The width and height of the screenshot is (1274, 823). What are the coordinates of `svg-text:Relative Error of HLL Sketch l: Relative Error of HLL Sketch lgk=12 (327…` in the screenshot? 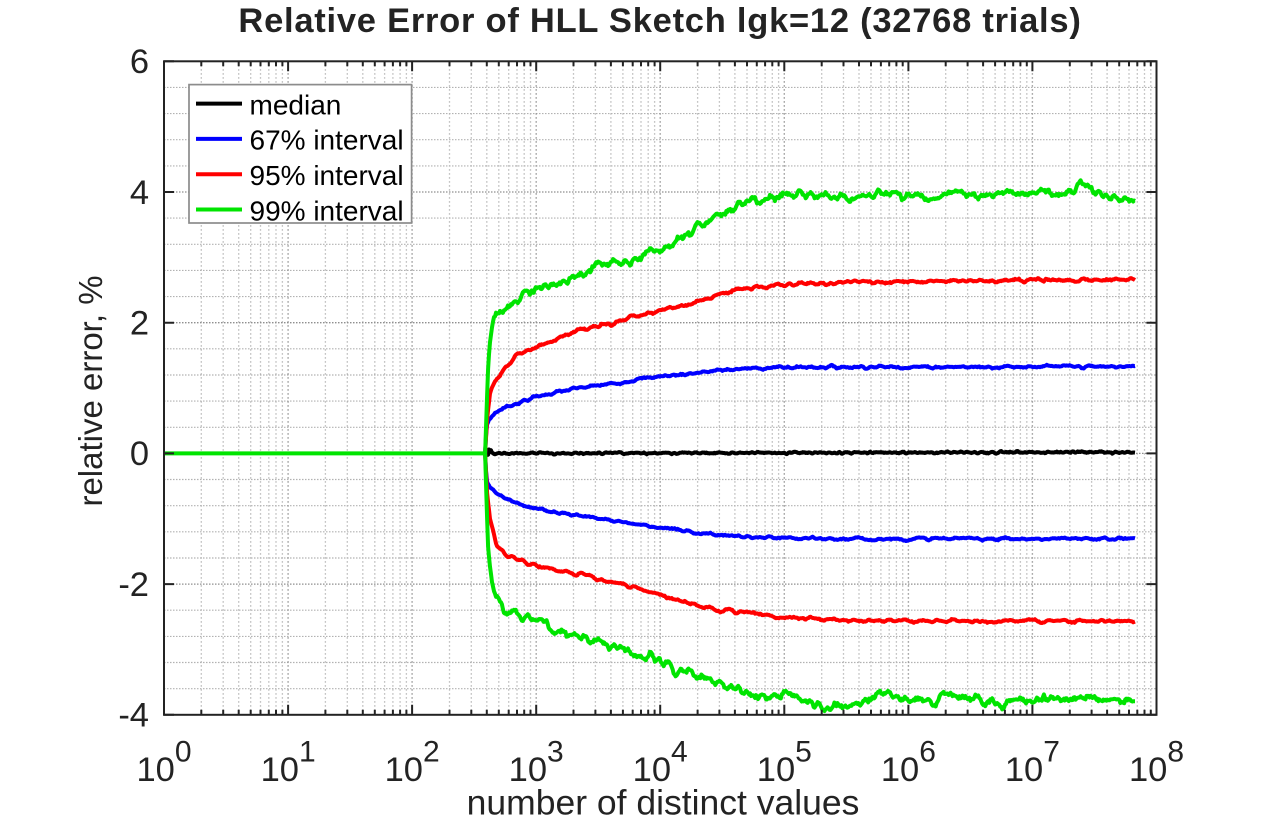 It's located at (659, 21).